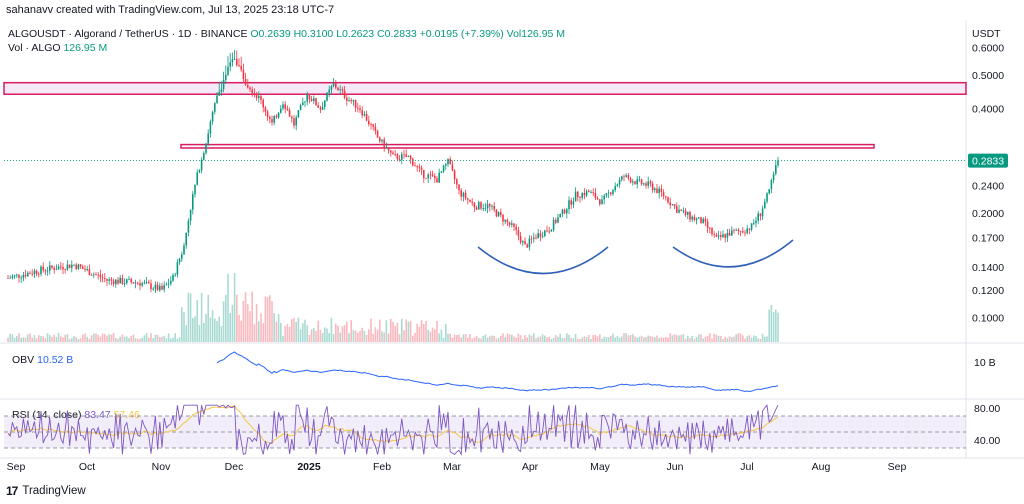 Image resolution: width=1024 pixels, height=504 pixels. What do you see at coordinates (600, 467) in the screenshot?
I see `time-tick-label: May` at bounding box center [600, 467].